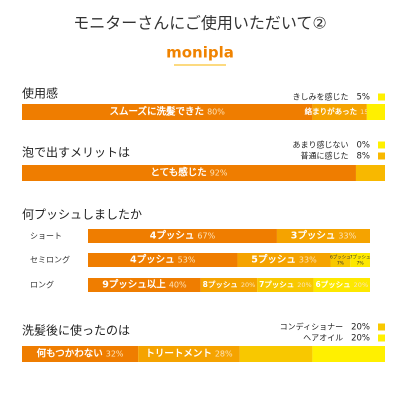 The image size is (400, 400). Describe the element at coordinates (40, 93) in the screenshot. I see `section-title: 使用感` at that location.